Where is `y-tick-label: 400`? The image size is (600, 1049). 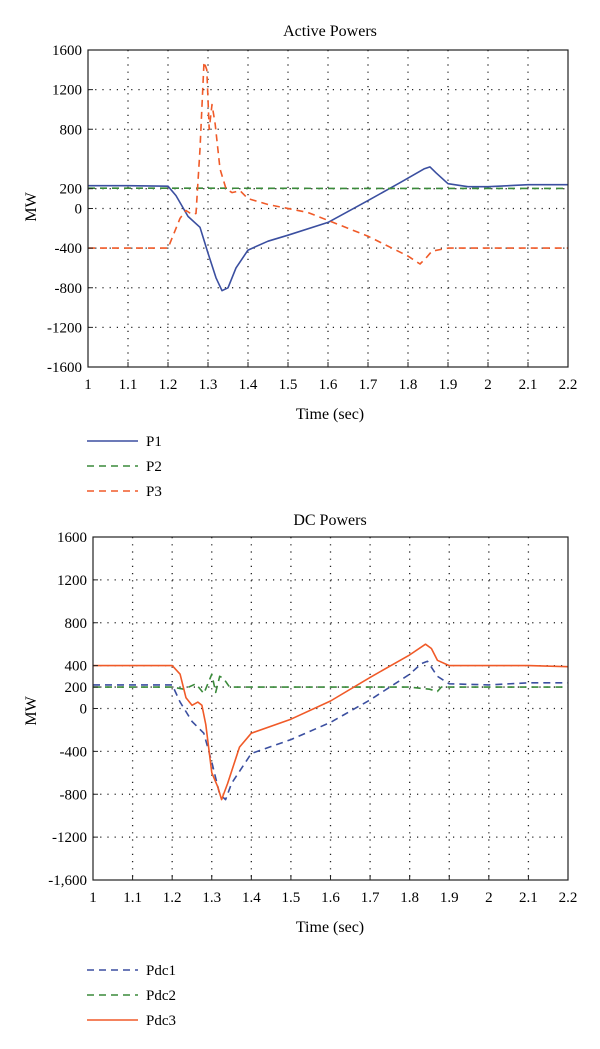
y-tick-label: 400 is located at coordinates (76, 667).